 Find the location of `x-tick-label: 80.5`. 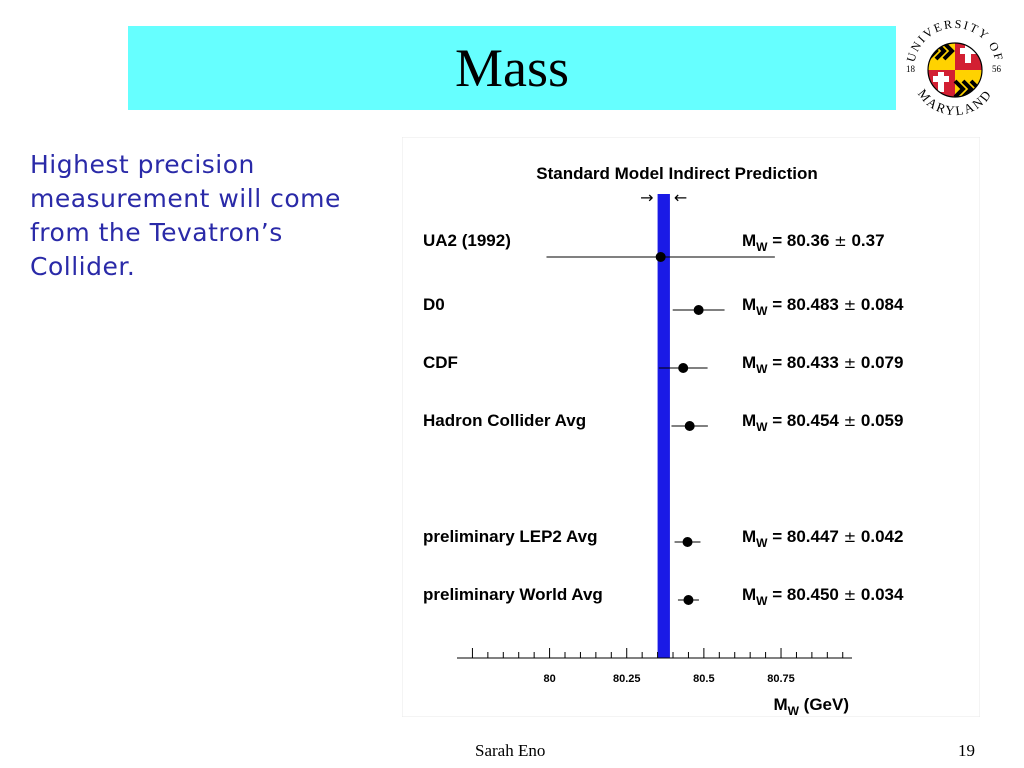

x-tick-label: 80.5 is located at coordinates (703, 679).